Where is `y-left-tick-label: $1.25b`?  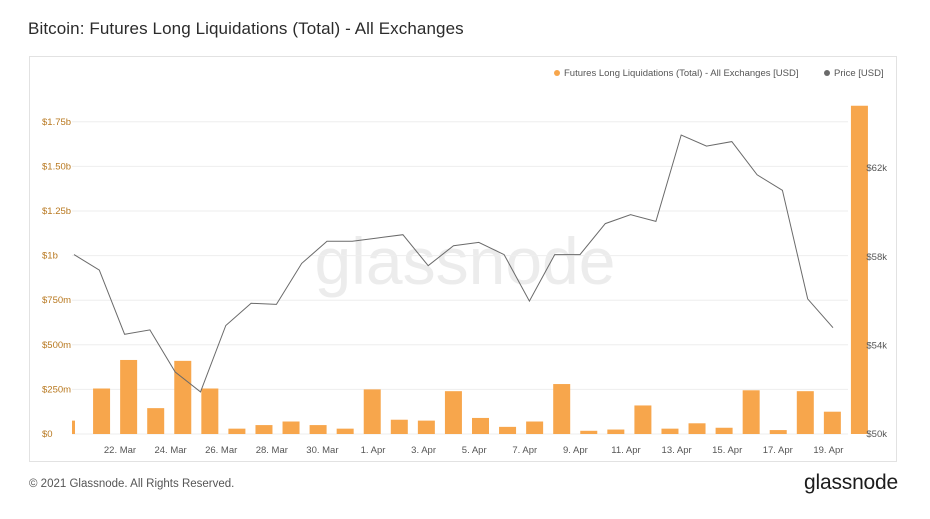 y-left-tick-label: $1.25b is located at coordinates (56, 211).